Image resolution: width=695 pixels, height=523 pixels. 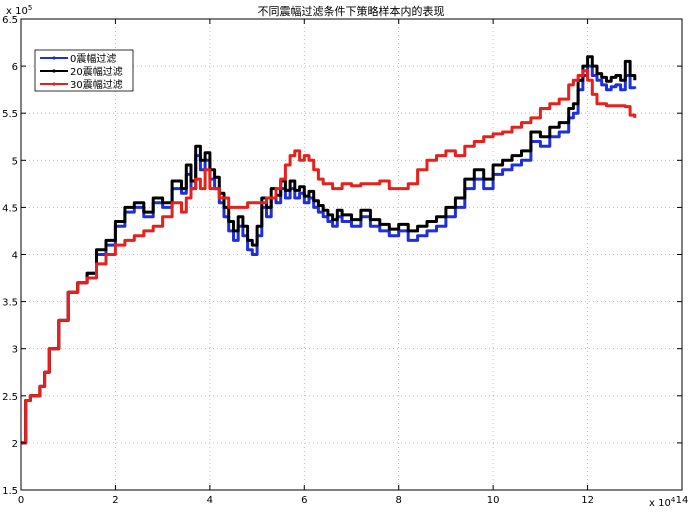 What do you see at coordinates (682, 500) in the screenshot?
I see `x-tick-label: 14` at bounding box center [682, 500].